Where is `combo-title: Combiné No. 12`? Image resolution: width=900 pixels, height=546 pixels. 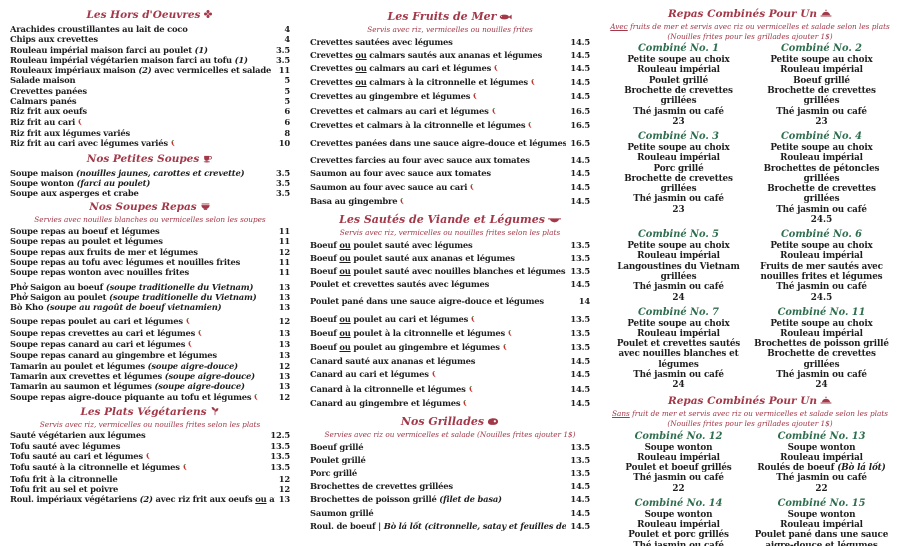 combo-title: Combiné No. 12 is located at coordinates (678, 436).